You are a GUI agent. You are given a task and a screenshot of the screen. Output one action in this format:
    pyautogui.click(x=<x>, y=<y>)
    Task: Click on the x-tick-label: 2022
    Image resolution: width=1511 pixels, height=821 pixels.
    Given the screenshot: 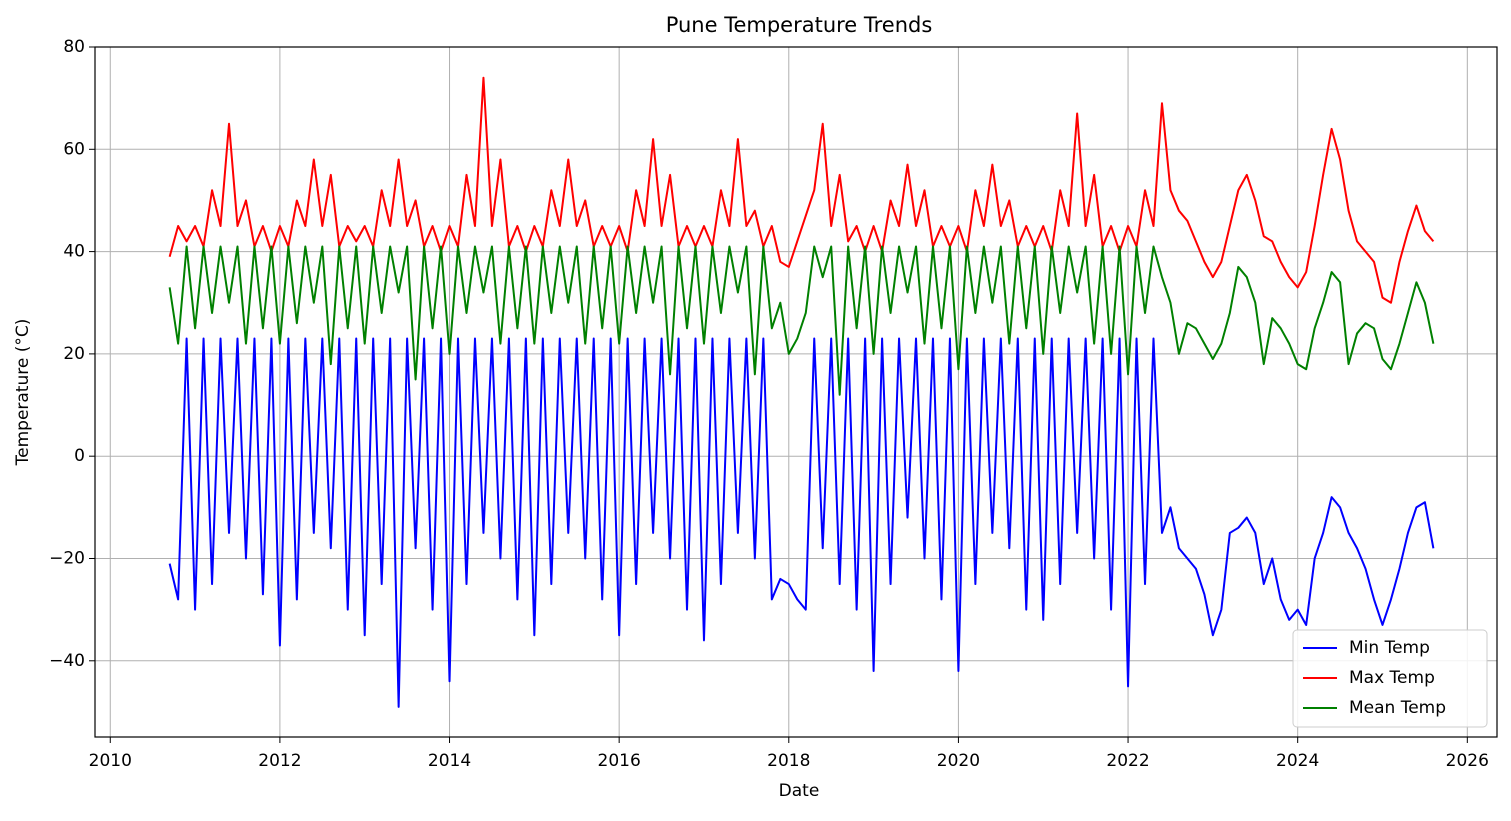 What is the action you would take?
    pyautogui.click(x=1127, y=761)
    